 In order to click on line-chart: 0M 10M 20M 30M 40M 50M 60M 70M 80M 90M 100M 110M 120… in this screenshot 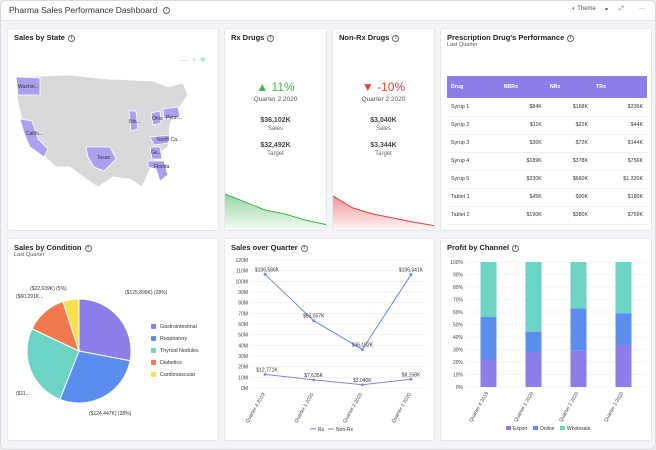, I will do `click(330, 340)`.